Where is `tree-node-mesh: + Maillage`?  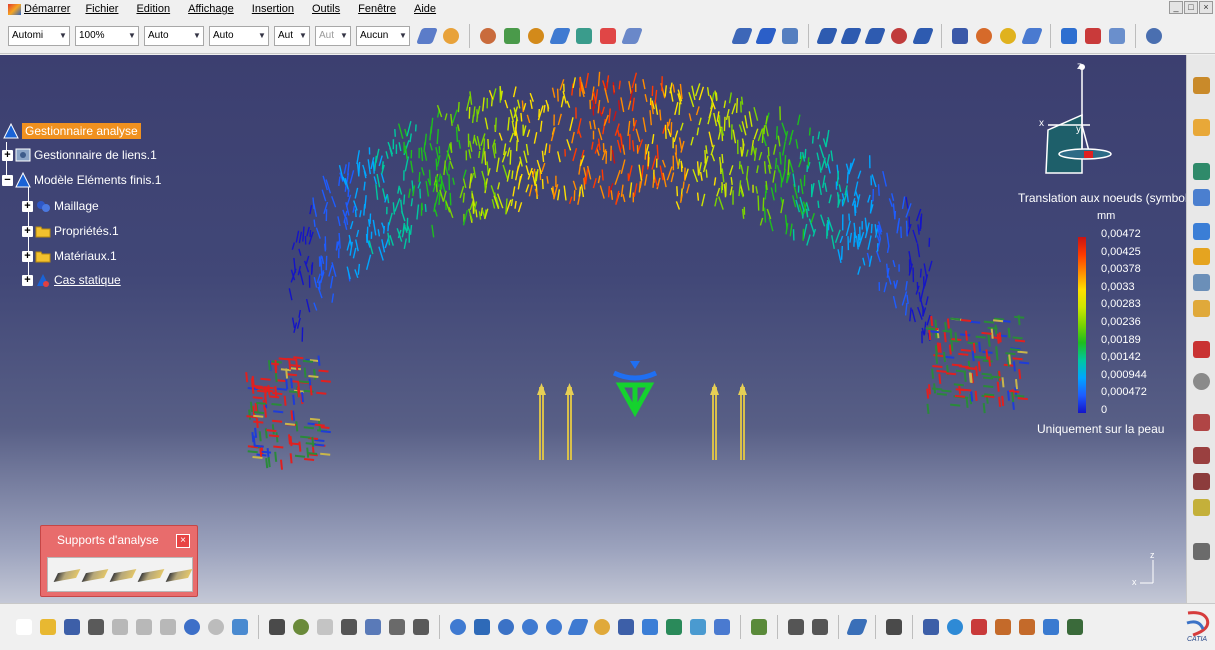
tree-node-mesh: + Maillage is located at coordinates (60, 206).